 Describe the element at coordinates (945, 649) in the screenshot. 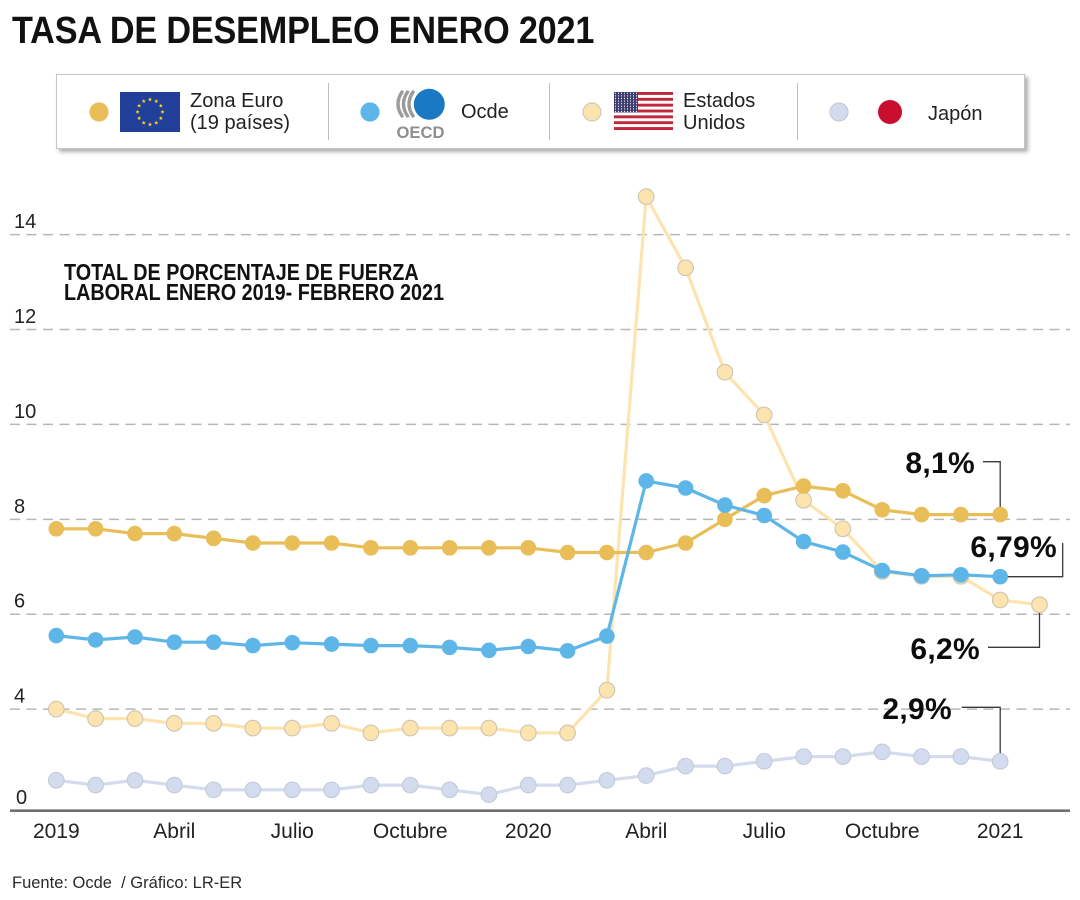

I see `annotation-label: 6,2%` at that location.